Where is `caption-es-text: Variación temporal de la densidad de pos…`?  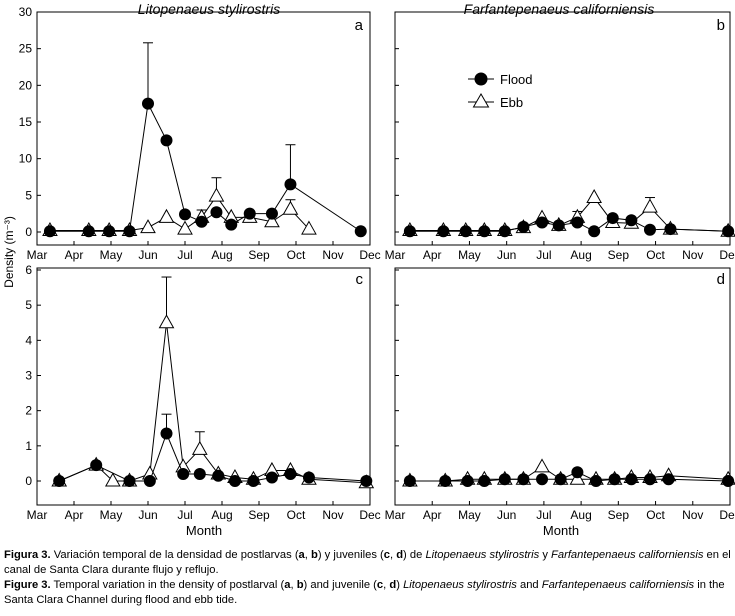
caption-es-text: Variación temporal de la densidad de pos… is located at coordinates (174, 555).